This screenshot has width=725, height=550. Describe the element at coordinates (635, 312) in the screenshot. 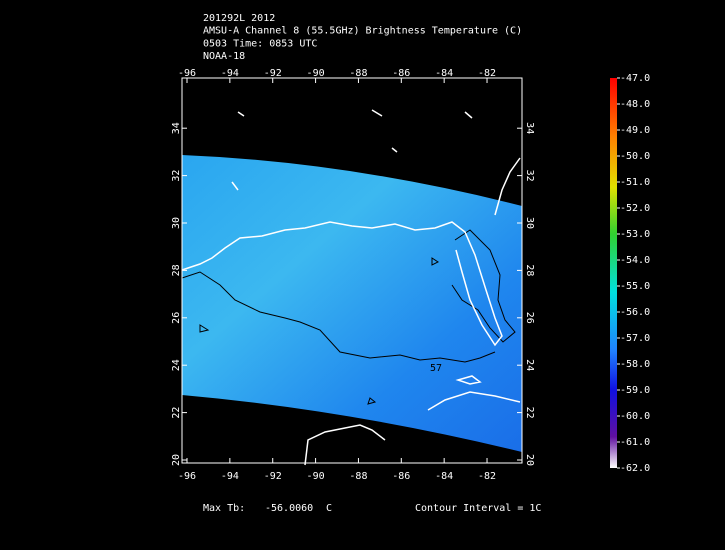

I see `colorbar-label: -56.0` at that location.